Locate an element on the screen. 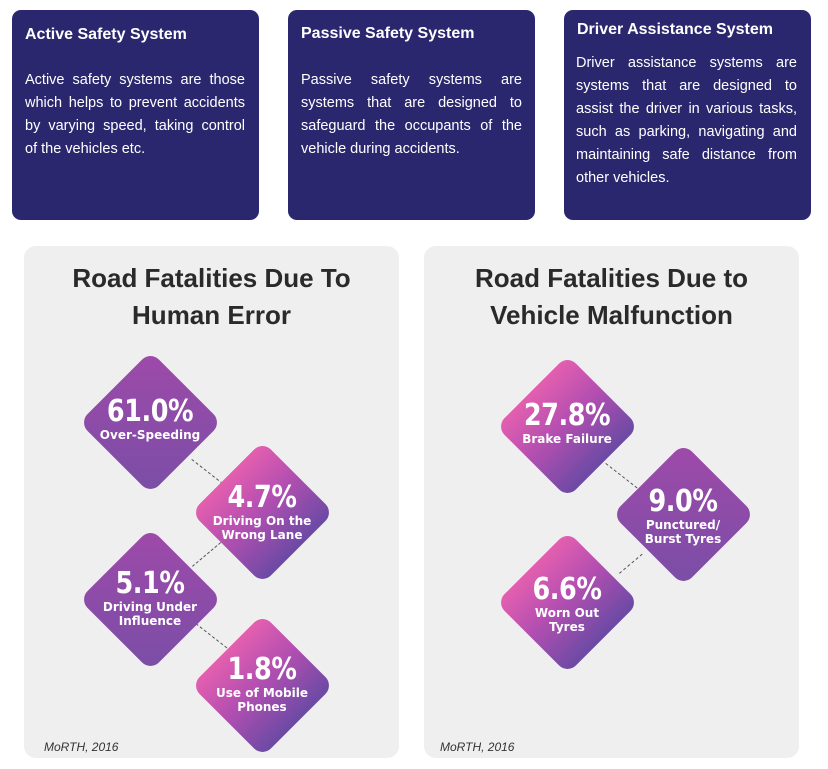 This screenshot has width=828, height=769. stat-value: 27.8% is located at coordinates (567, 415).